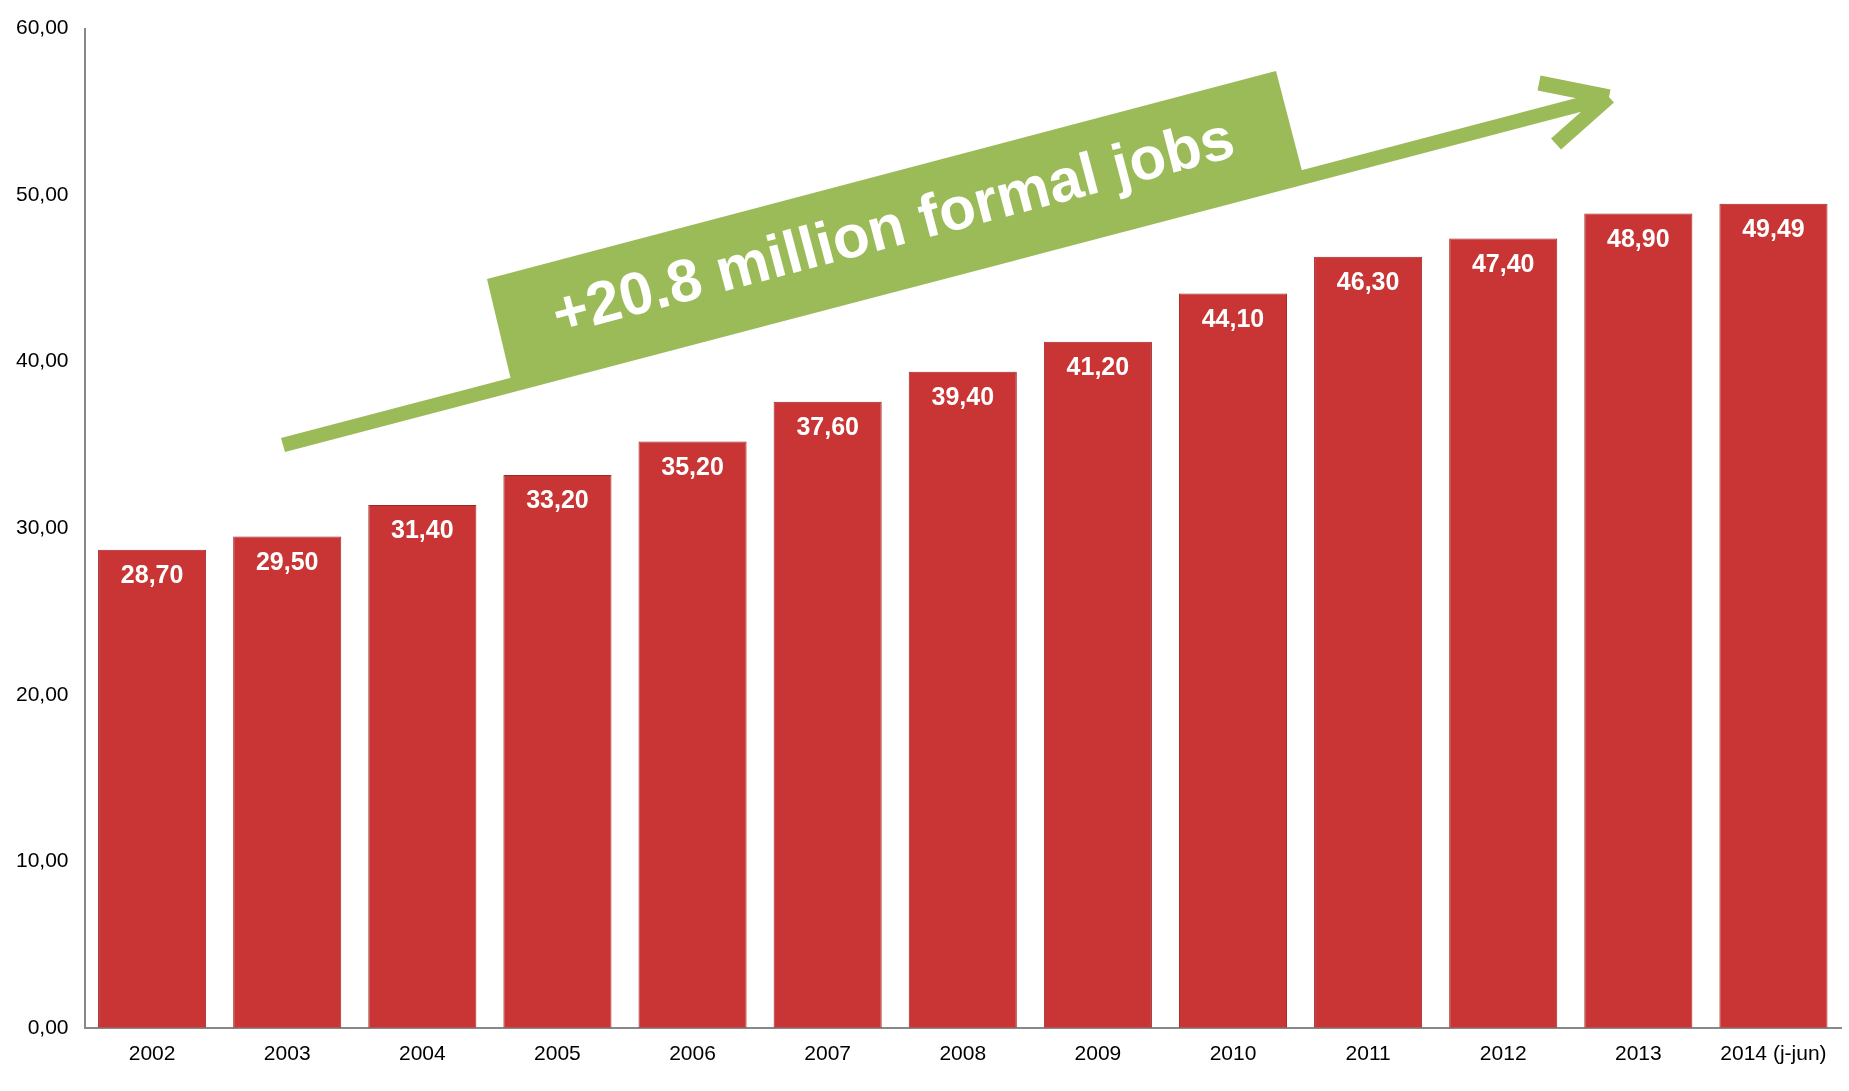 This screenshot has width=1849, height=1091. What do you see at coordinates (1503, 262) in the screenshot?
I see `data-label: 47,40` at bounding box center [1503, 262].